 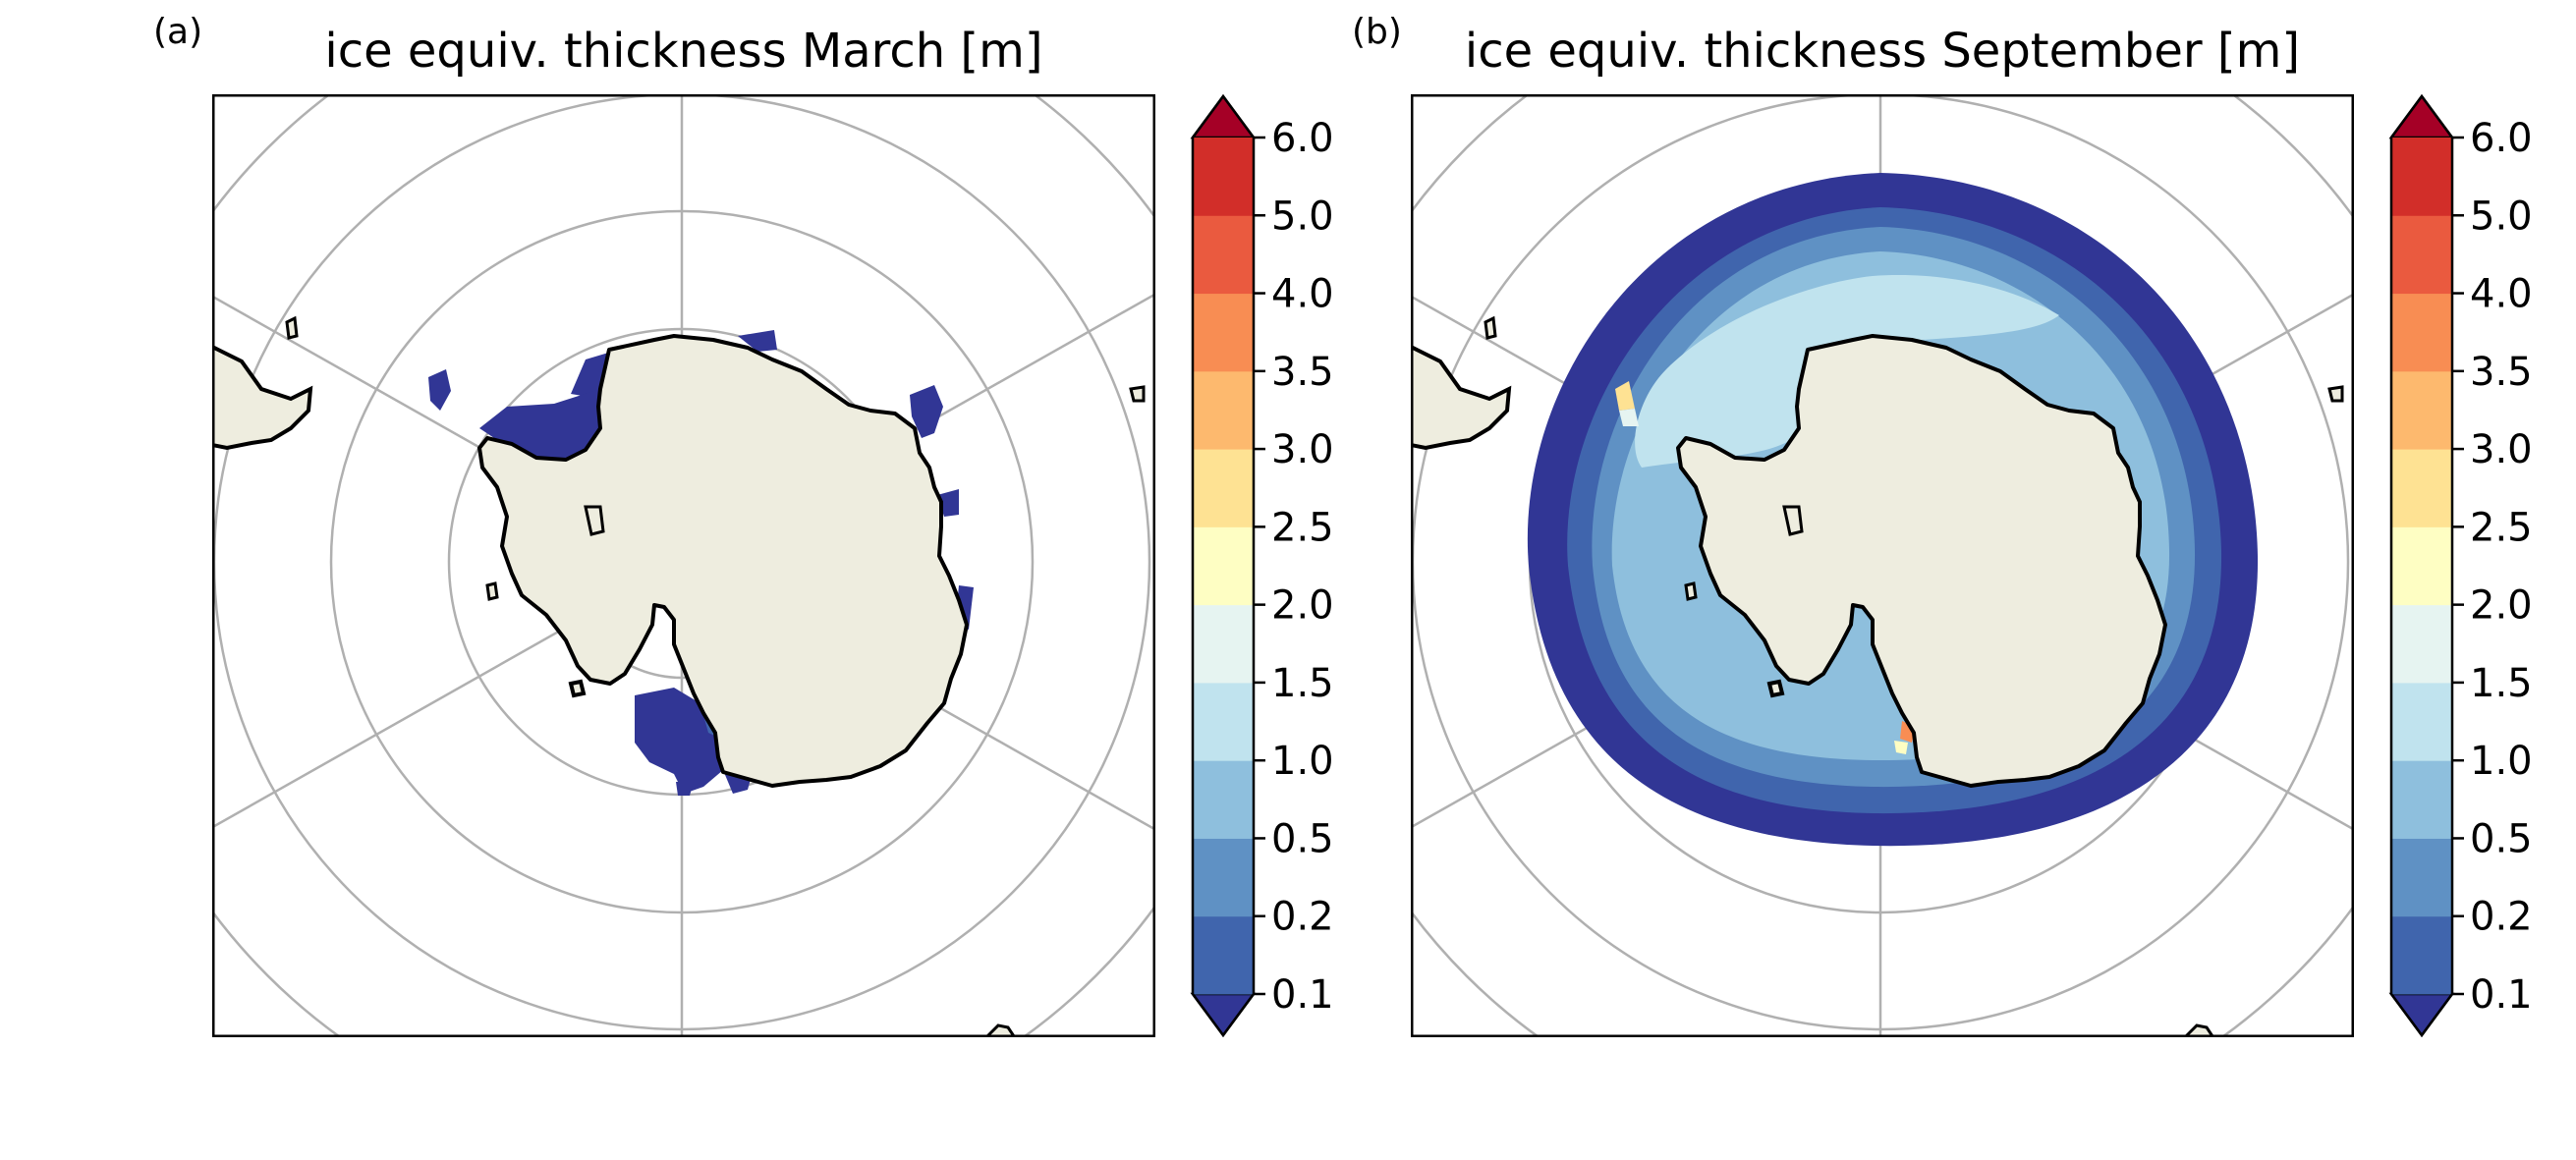 I want to click on colorbar-september: 0.1 0.2 0.5 1.0 1.5 2.0 2.5 3.0 3.5 4.0 5.0 6.0, so click(x=2460, y=565).